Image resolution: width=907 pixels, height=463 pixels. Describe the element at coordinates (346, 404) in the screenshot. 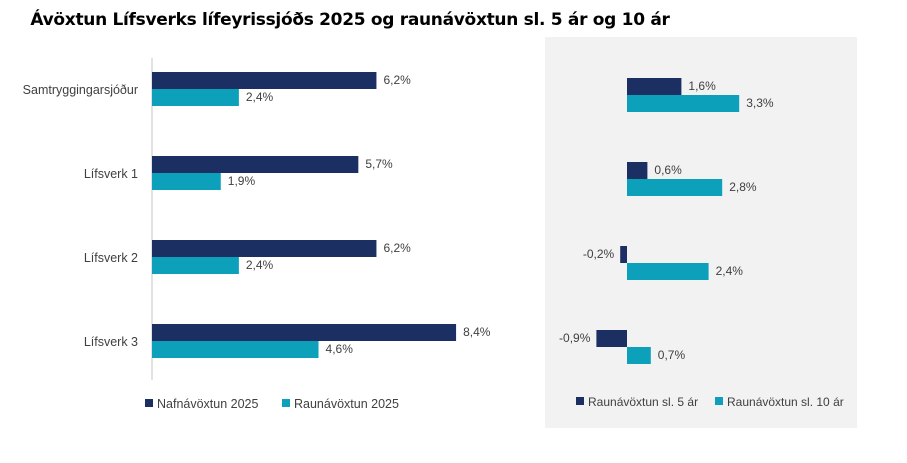

I see `legend-label: Raunávöxtun 2025` at that location.